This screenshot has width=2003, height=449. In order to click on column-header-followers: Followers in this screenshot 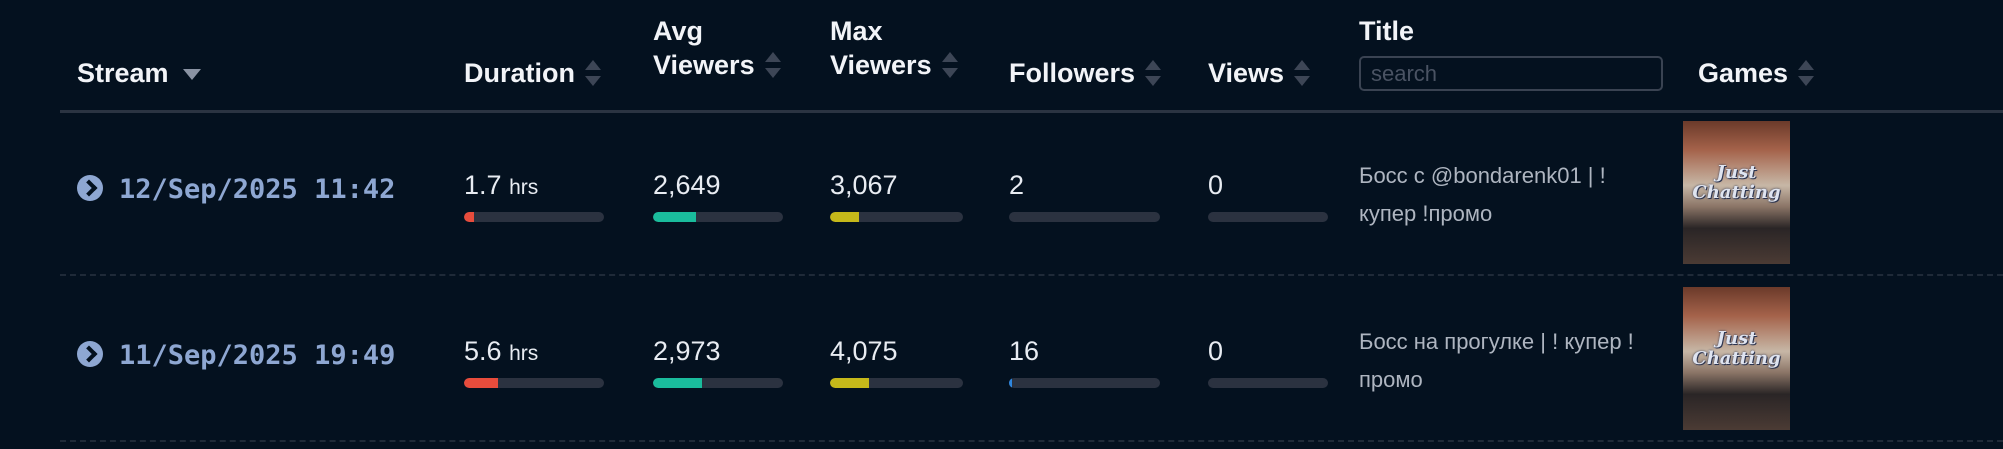, I will do `click(1085, 73)`.